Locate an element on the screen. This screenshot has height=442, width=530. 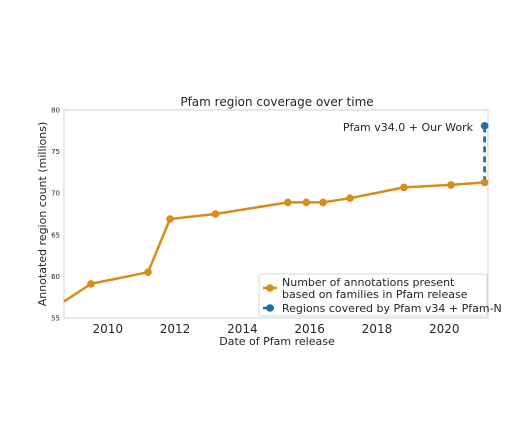
y-tick-label-75: 75 is located at coordinates (55, 152).